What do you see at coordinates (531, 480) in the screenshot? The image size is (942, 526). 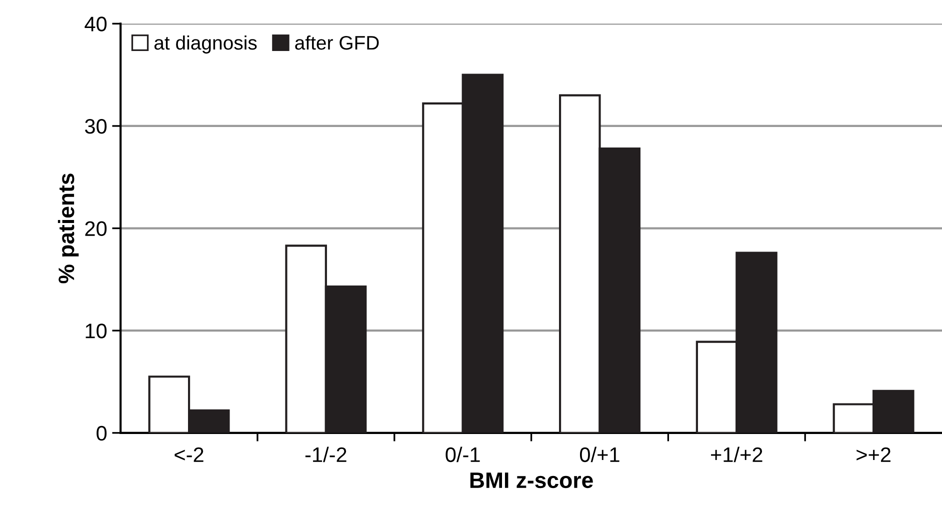 I see `x-axis-title: BMI z-score` at bounding box center [531, 480].